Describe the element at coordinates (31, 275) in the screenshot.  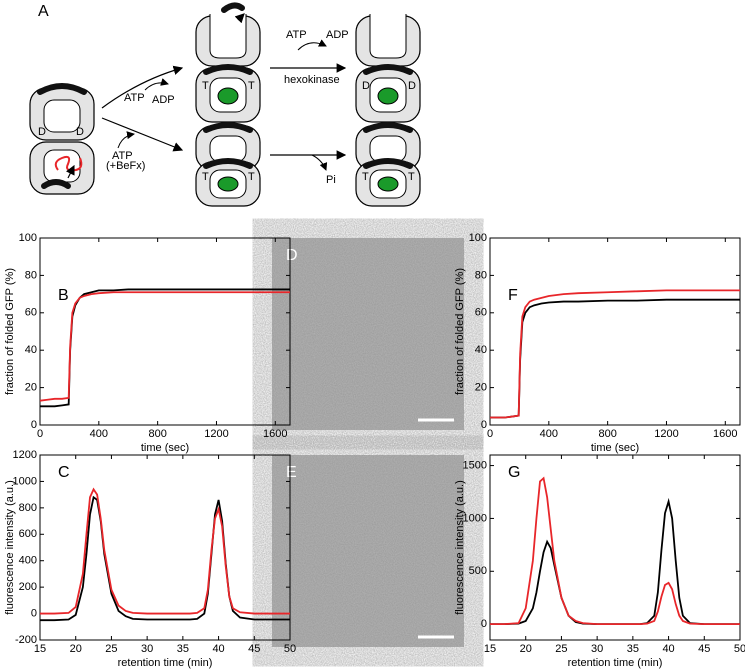
I see `y-tick-label: 80` at that location.